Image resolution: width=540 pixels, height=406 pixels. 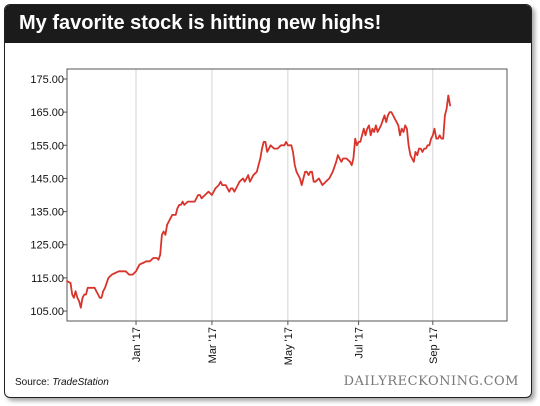 I want to click on source-note: Source: TradeStation, so click(x=62, y=382).